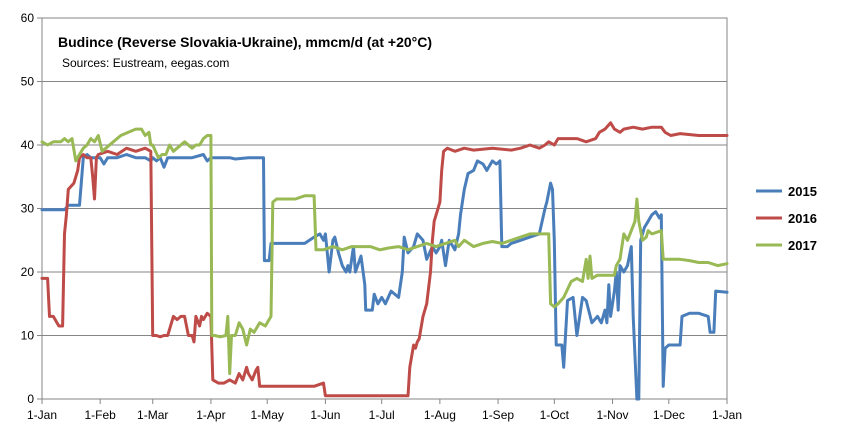  I want to click on y-tick-label: 20, so click(28, 272).